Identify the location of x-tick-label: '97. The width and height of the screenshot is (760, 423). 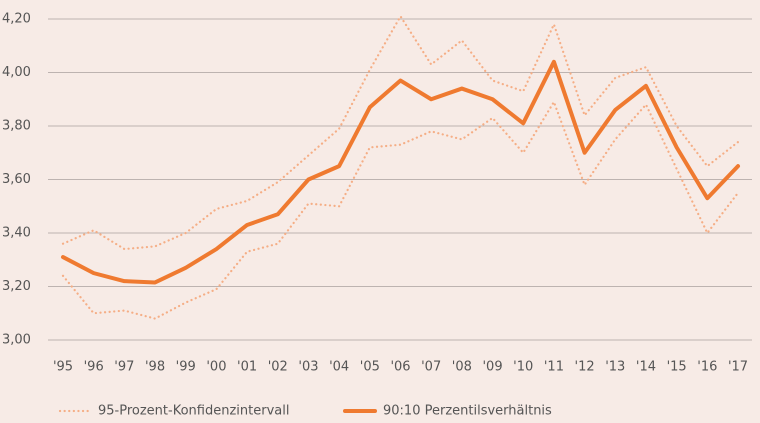
(124, 367).